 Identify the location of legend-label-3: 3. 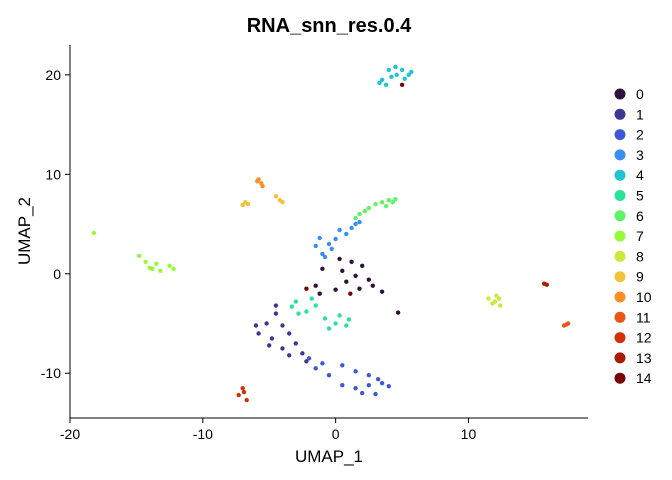
(640, 155).